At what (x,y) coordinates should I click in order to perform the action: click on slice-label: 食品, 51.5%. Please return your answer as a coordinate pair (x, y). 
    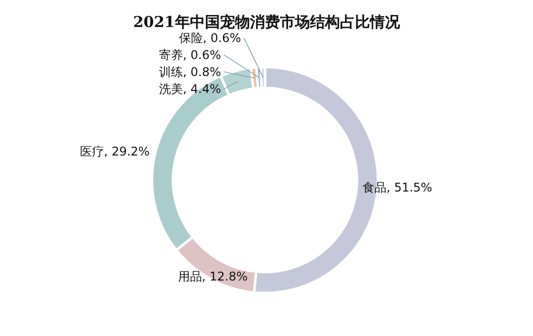
    Looking at the image, I should click on (397, 187).